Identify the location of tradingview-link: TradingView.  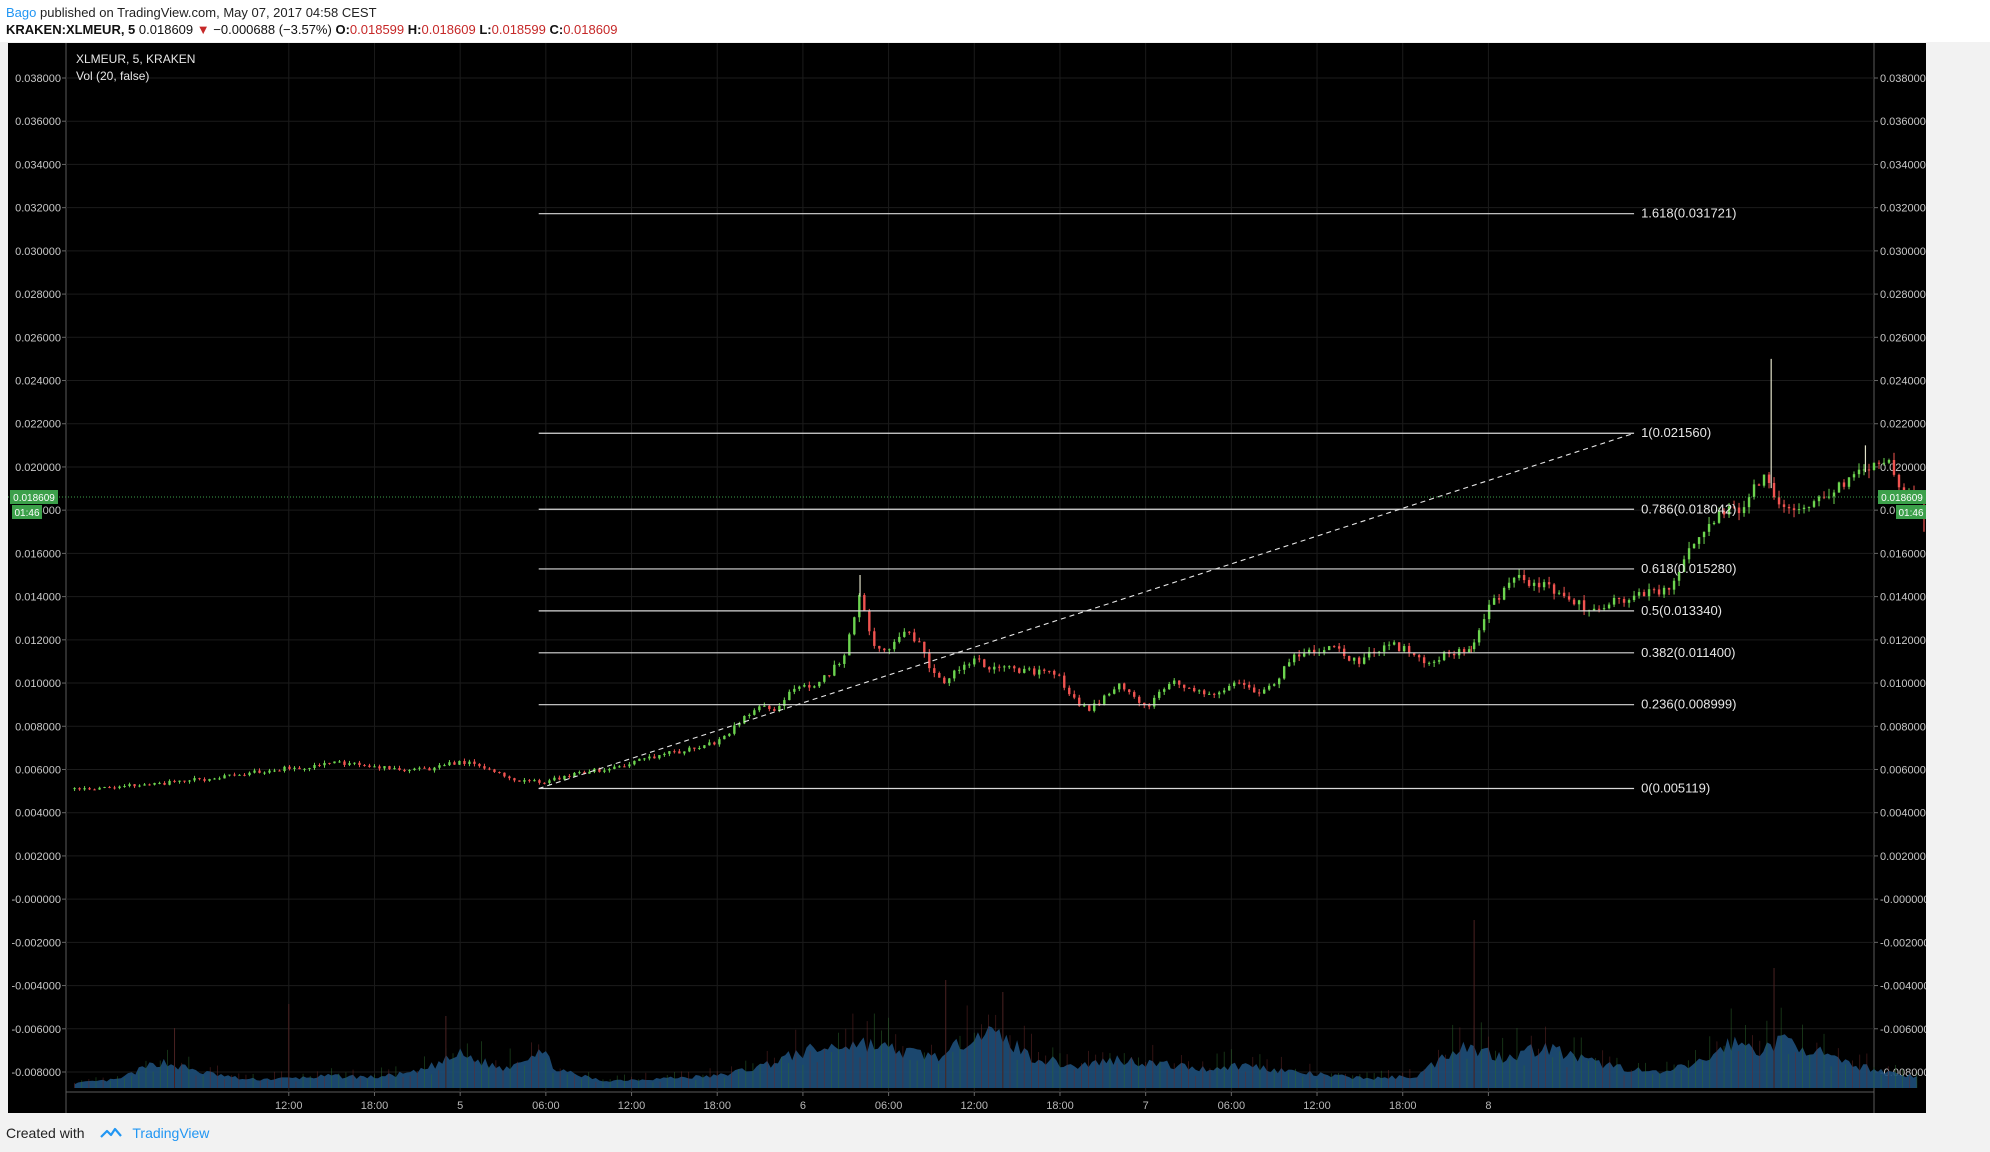
(171, 1133).